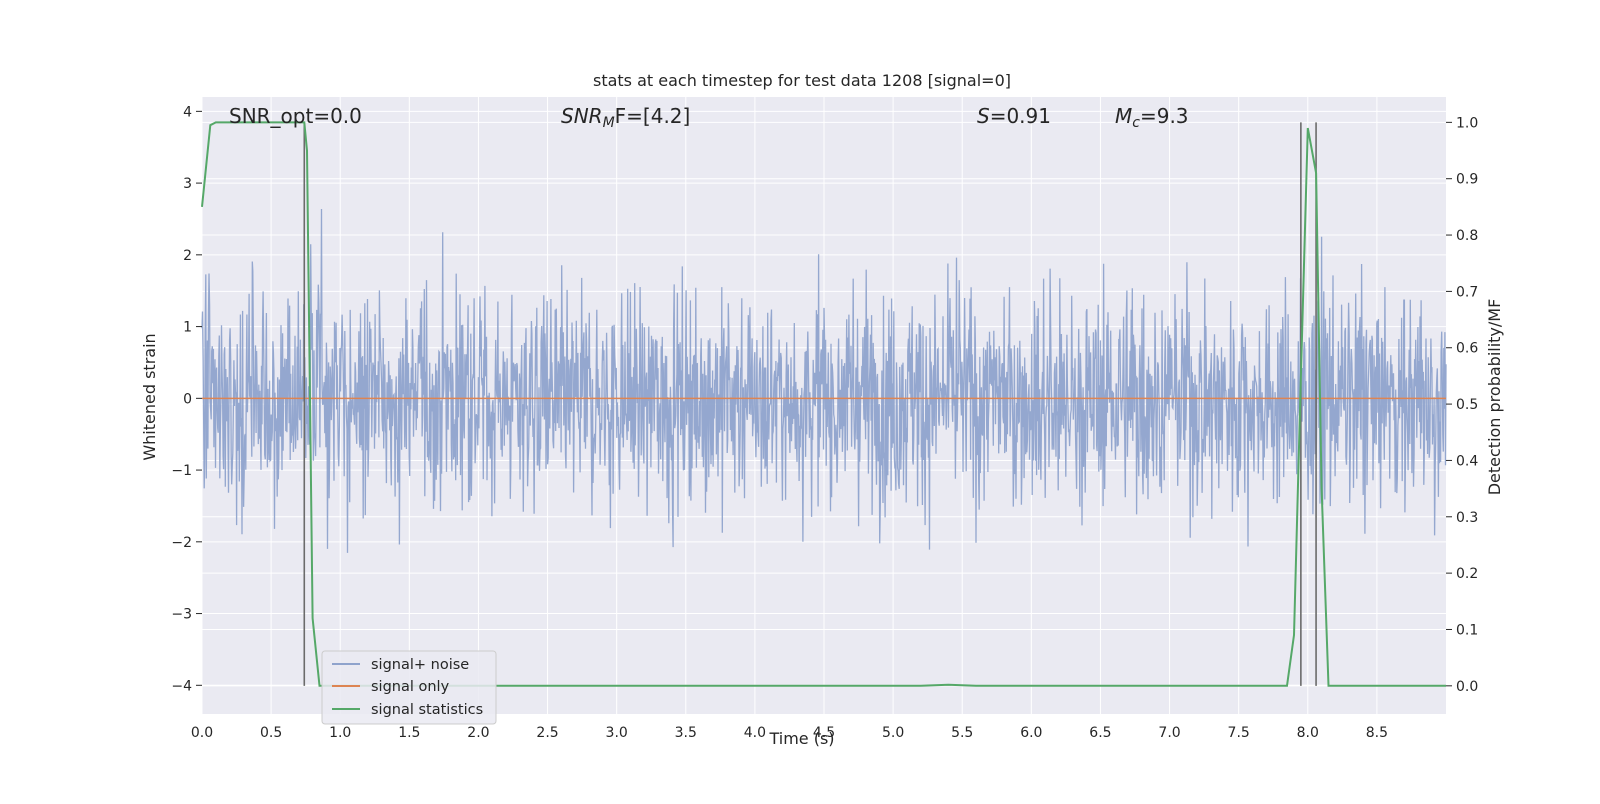 The image size is (1600, 804). What do you see at coordinates (271, 733) in the screenshot?
I see `x-tick-label: 0.5` at bounding box center [271, 733].